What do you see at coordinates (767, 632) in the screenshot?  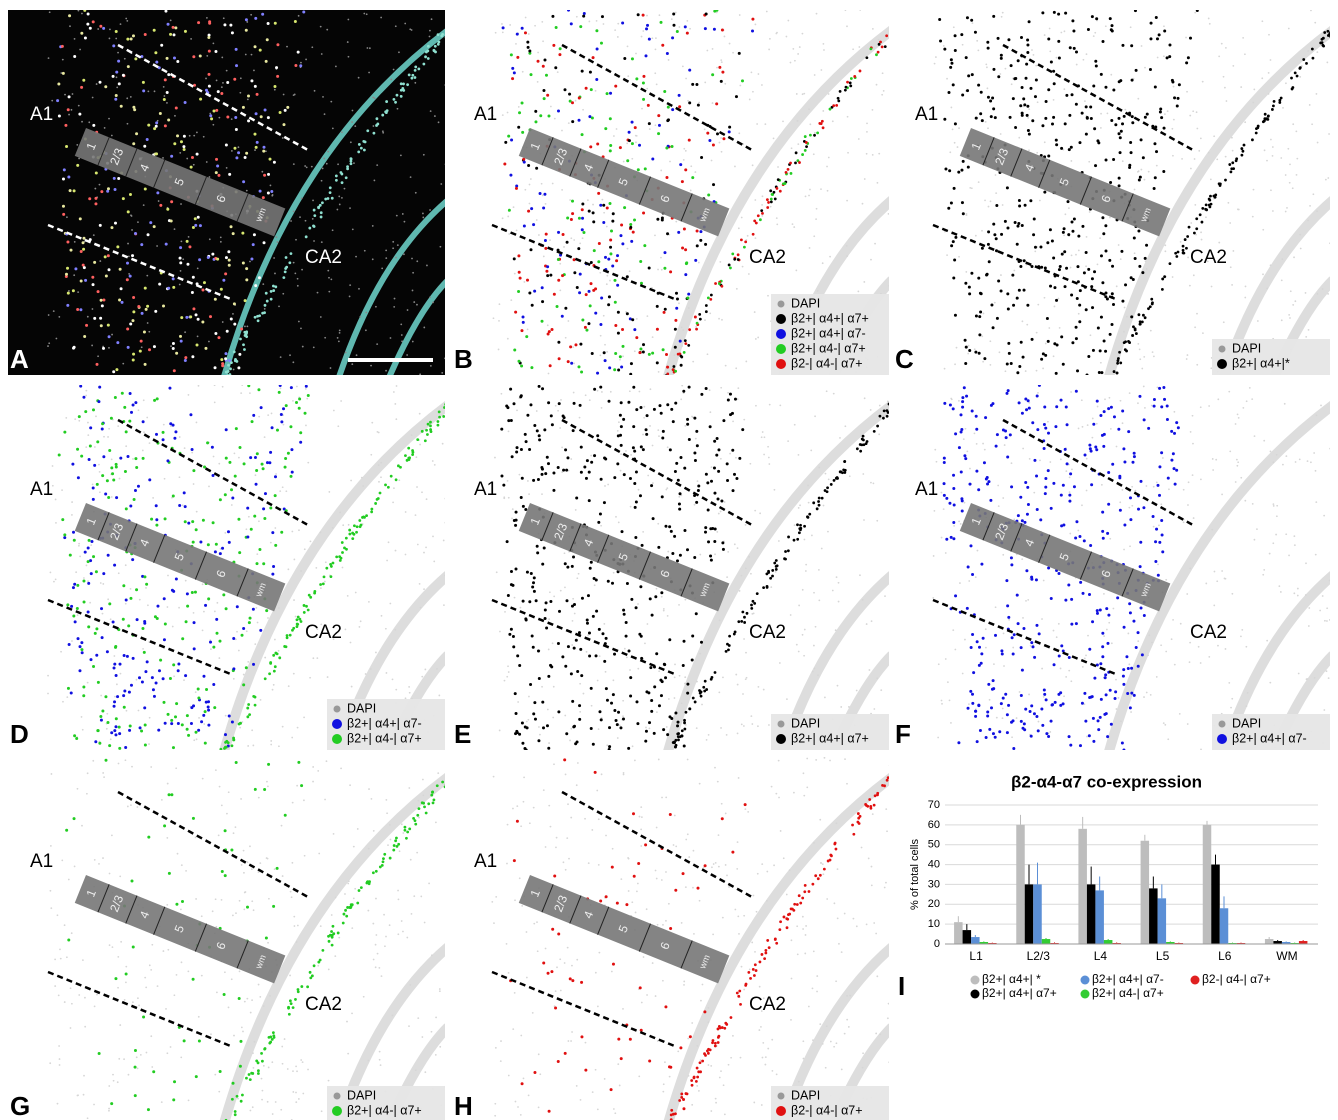 I see `region-label: CA2` at bounding box center [767, 632].